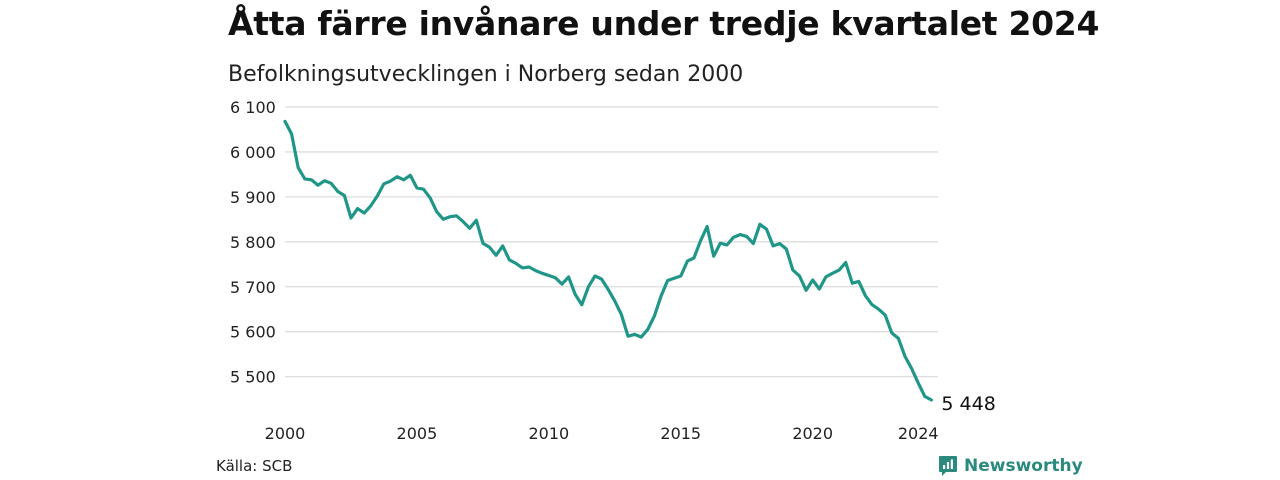 The width and height of the screenshot is (1280, 480). I want to click on x-tick-label: 2010, so click(548, 433).